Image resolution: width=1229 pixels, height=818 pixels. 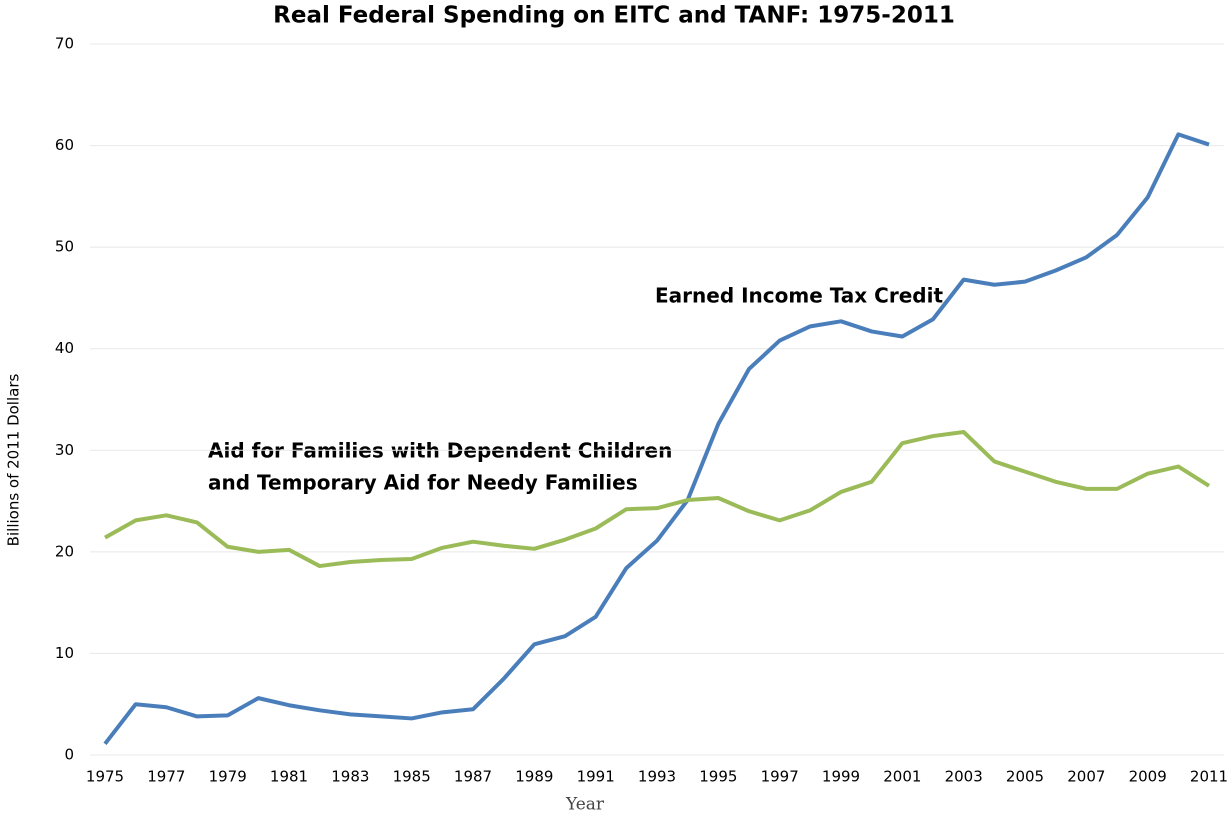 I want to click on x-tick-label: 1993, so click(x=657, y=777).